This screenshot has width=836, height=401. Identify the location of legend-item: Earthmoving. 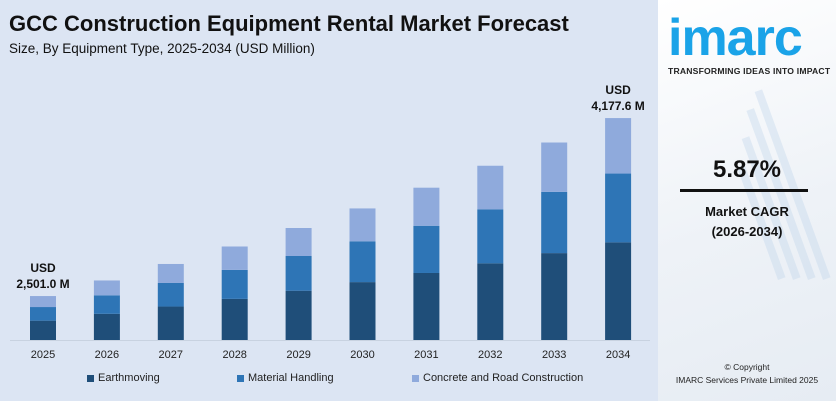
(123, 378).